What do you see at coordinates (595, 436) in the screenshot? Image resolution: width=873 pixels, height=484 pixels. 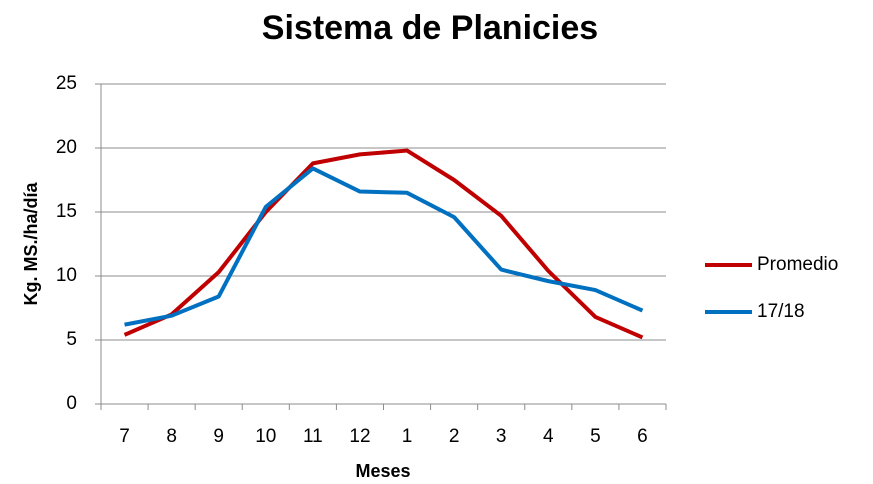 I see `x-tick-label: 5` at bounding box center [595, 436].